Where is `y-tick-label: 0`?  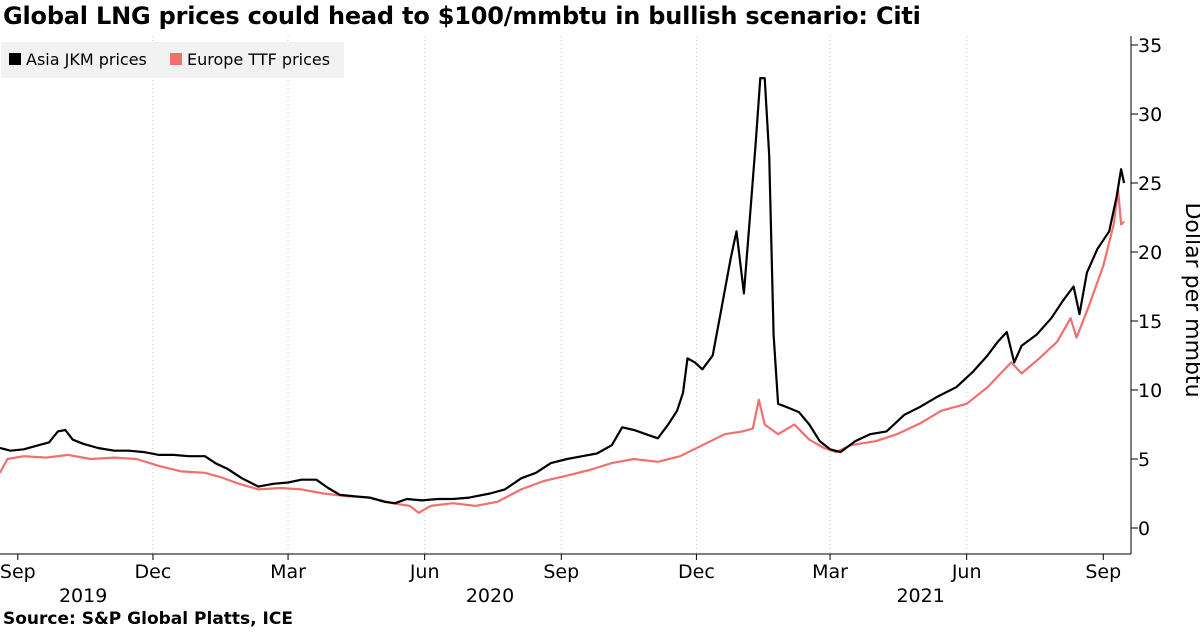 y-tick-label: 0 is located at coordinates (1144, 529).